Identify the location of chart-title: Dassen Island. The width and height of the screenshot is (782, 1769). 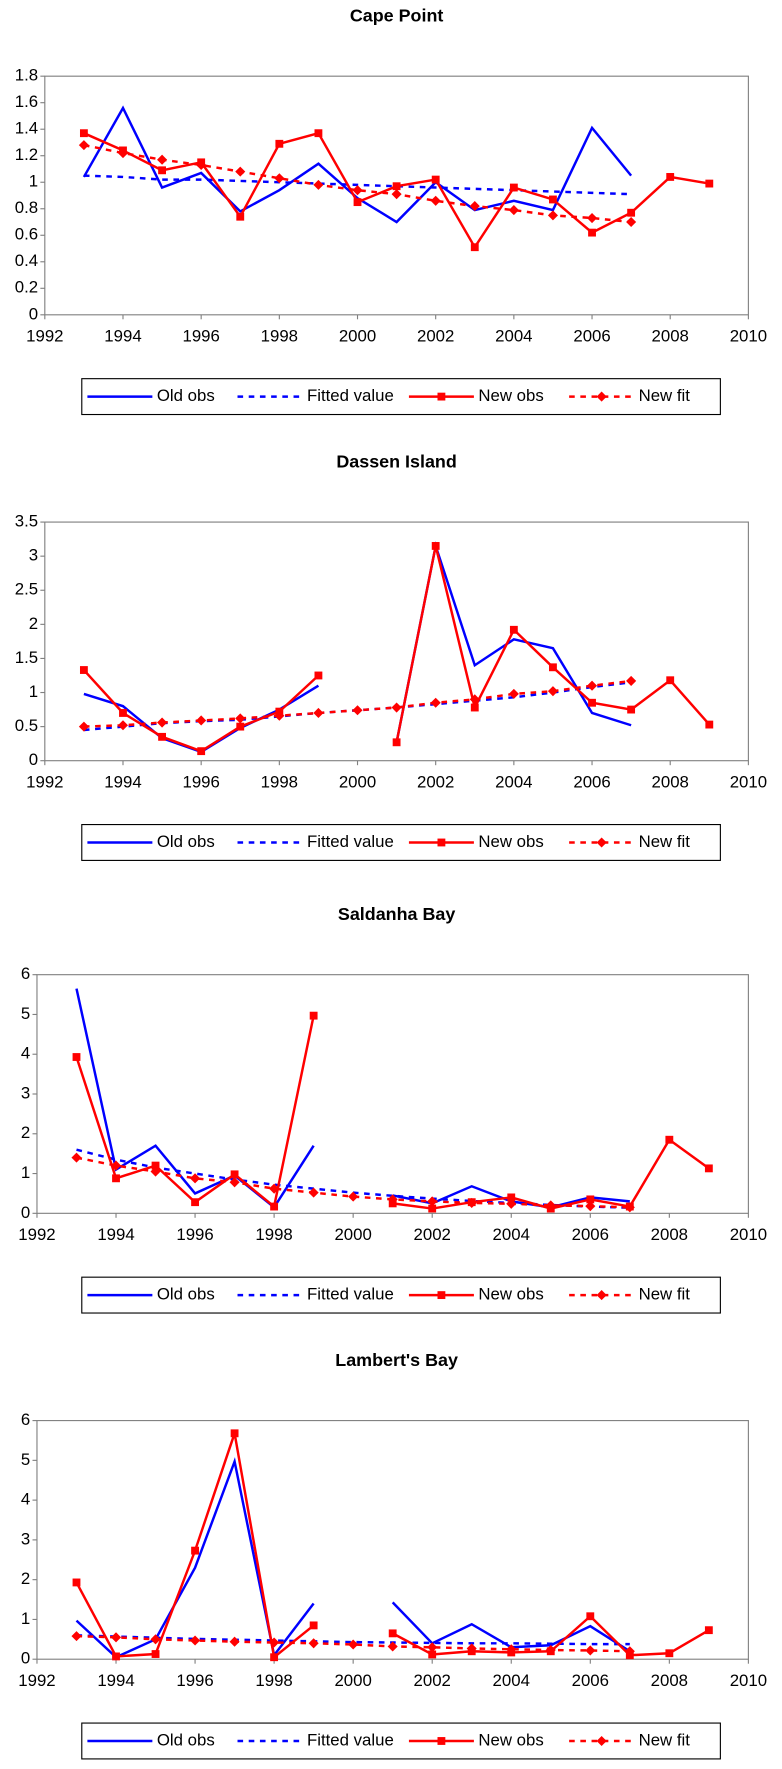
(396, 461).